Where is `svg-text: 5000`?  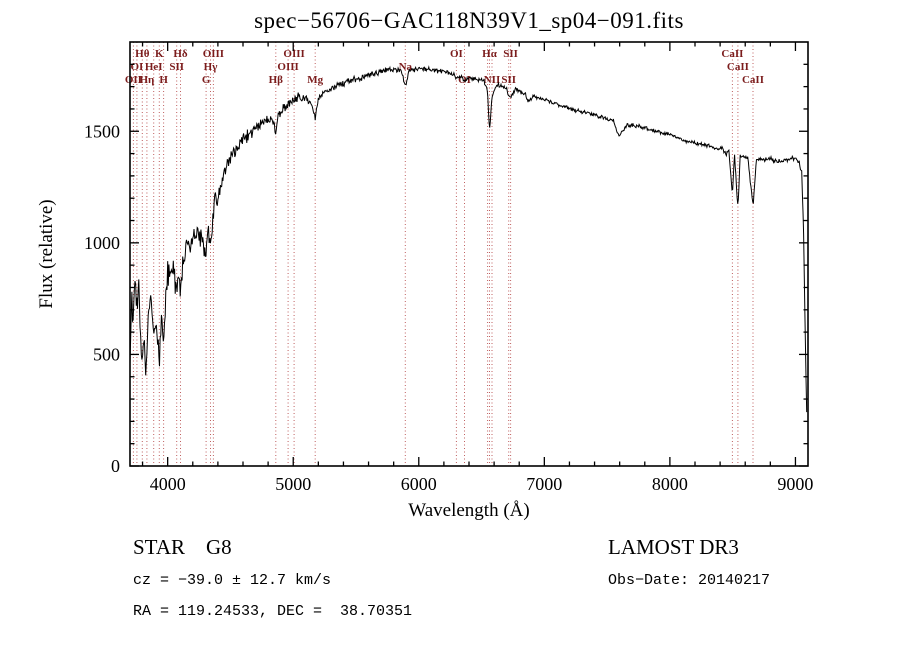
svg-text: 5000 is located at coordinates (293, 484).